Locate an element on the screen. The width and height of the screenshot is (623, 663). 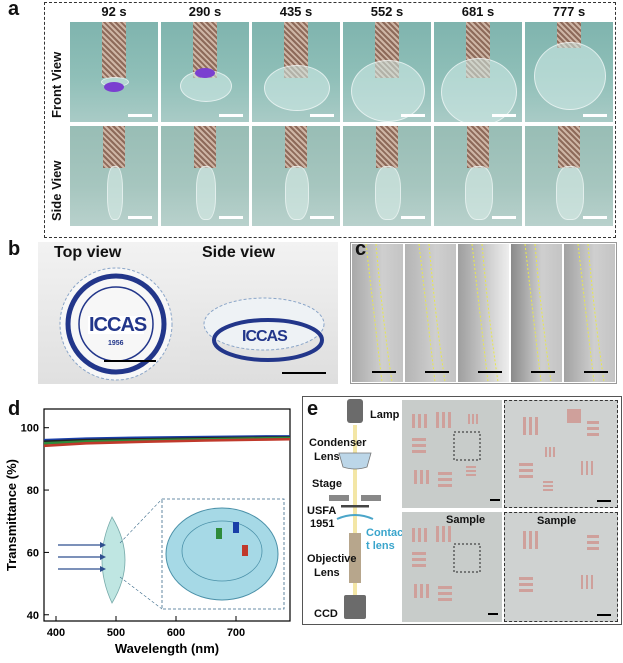
measure-point-blue is located at coordinates (236, 527).